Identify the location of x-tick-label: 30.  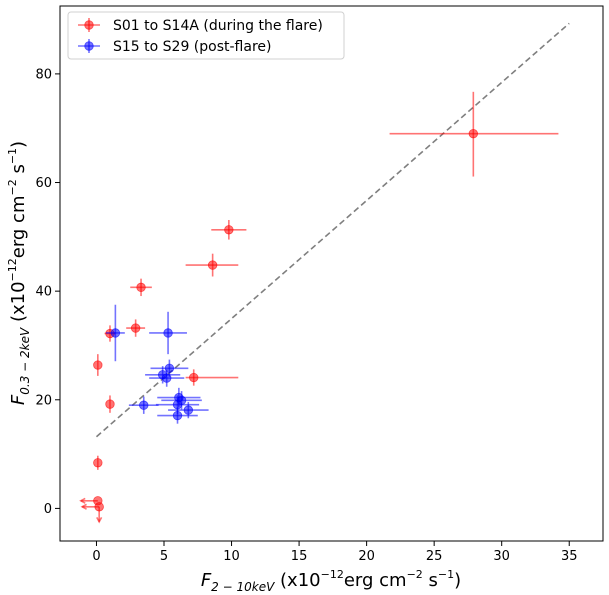
(501, 556).